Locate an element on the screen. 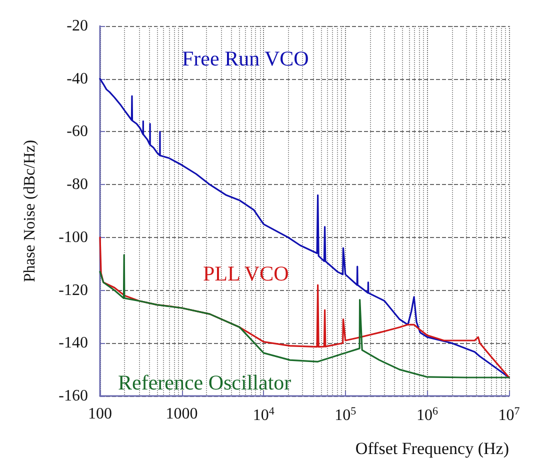  y-tick-label: -120 is located at coordinates (73, 290).